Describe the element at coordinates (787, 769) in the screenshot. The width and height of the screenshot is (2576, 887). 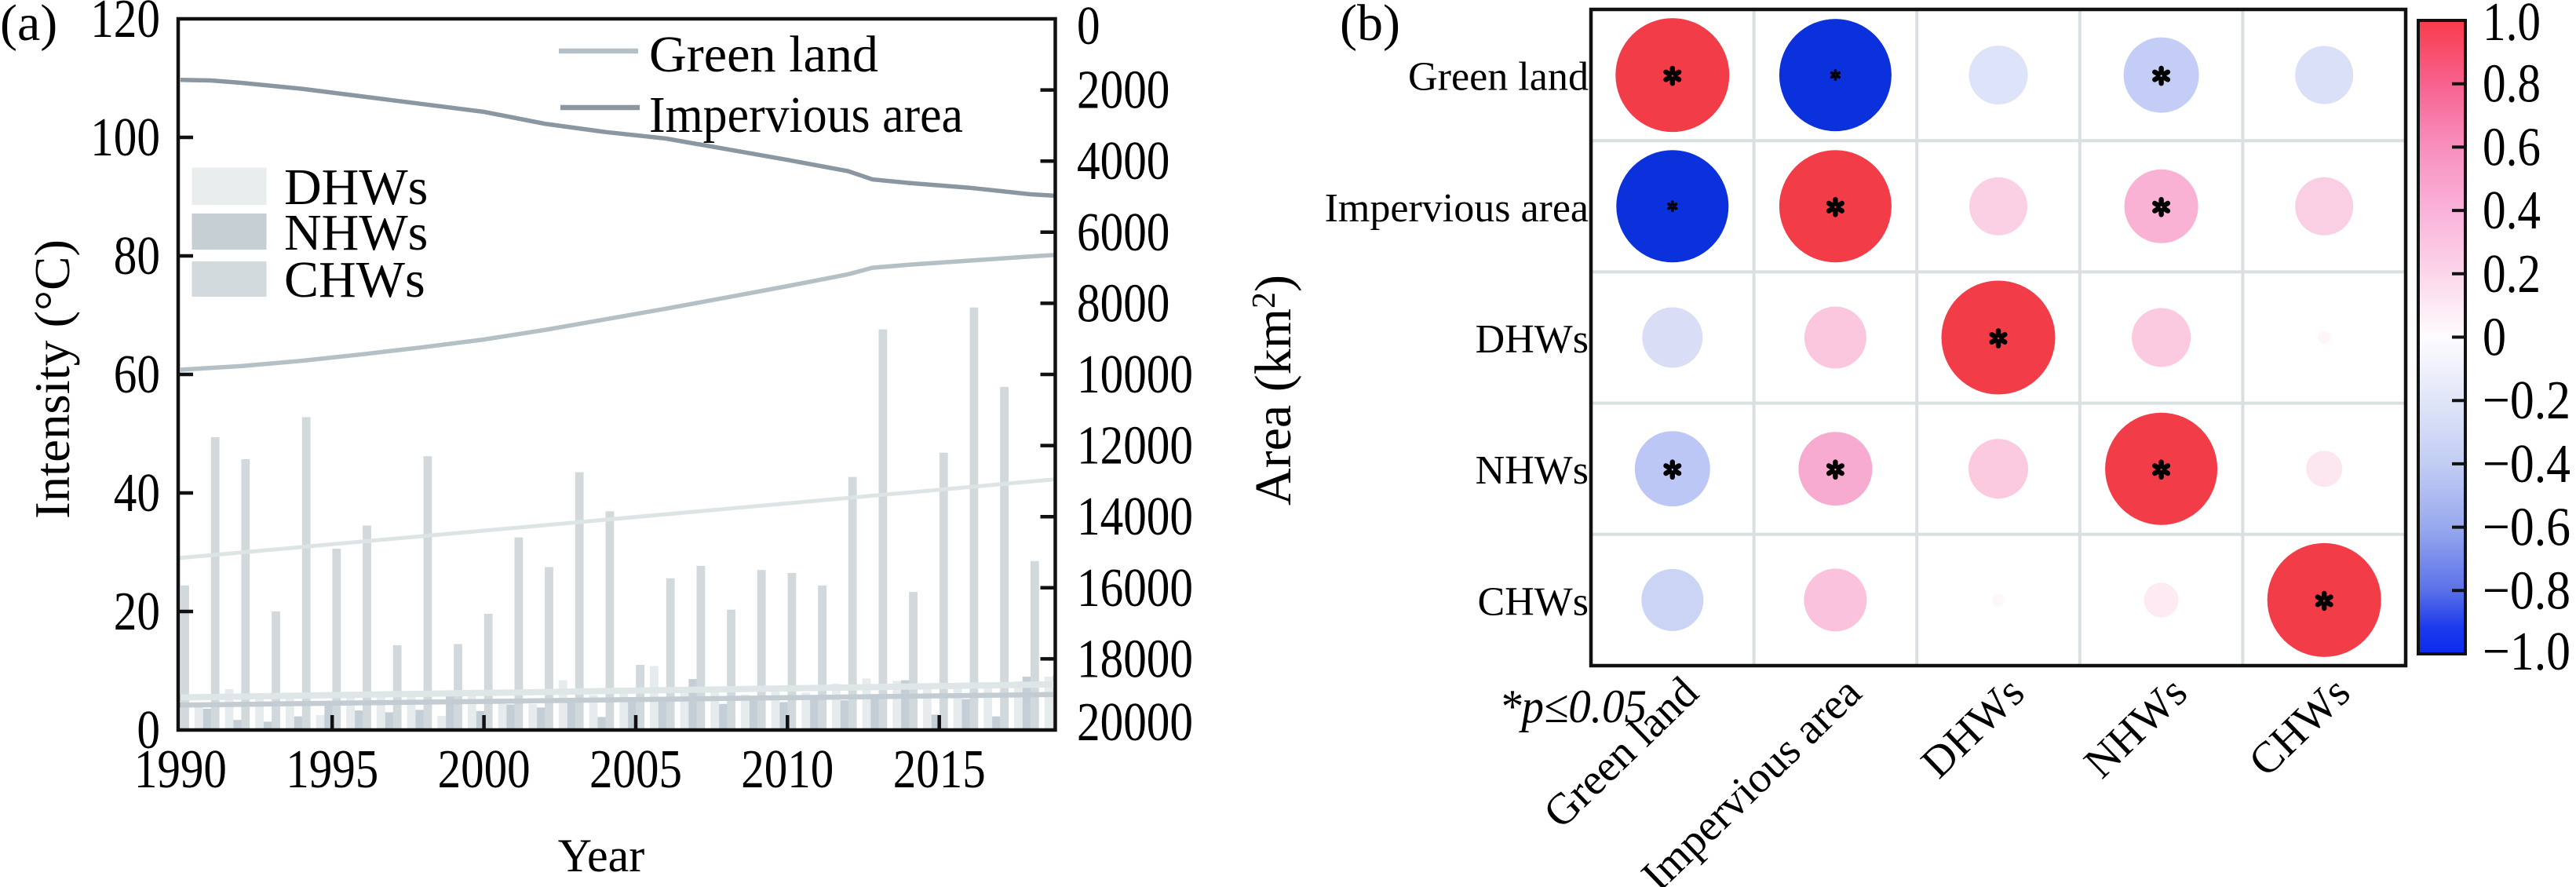
I see `svg-text: 2010` at that location.